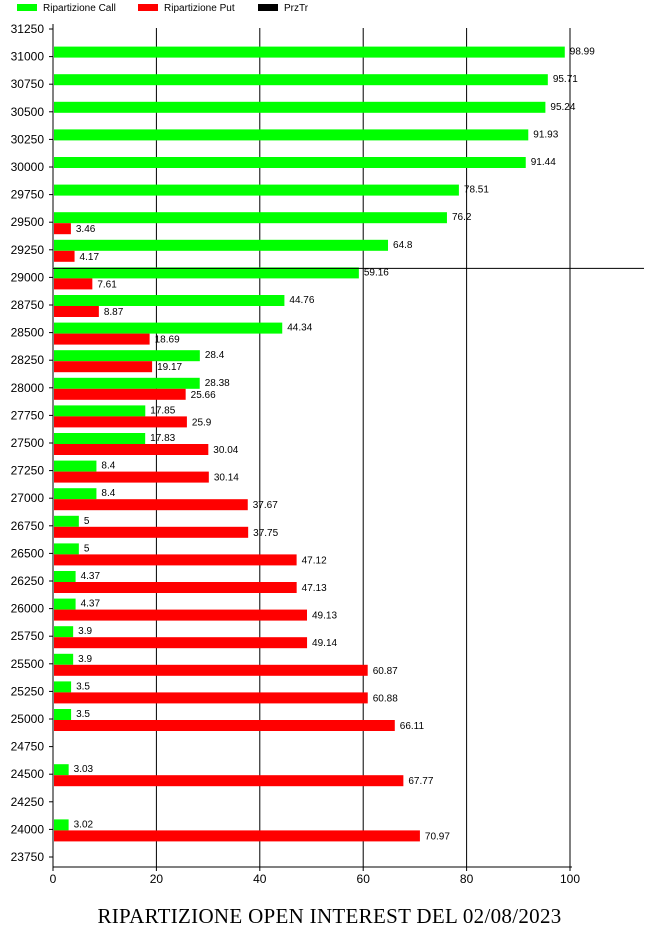  Describe the element at coordinates (385, 671) in the screenshot. I see `put-value-label: 60.87` at that location.